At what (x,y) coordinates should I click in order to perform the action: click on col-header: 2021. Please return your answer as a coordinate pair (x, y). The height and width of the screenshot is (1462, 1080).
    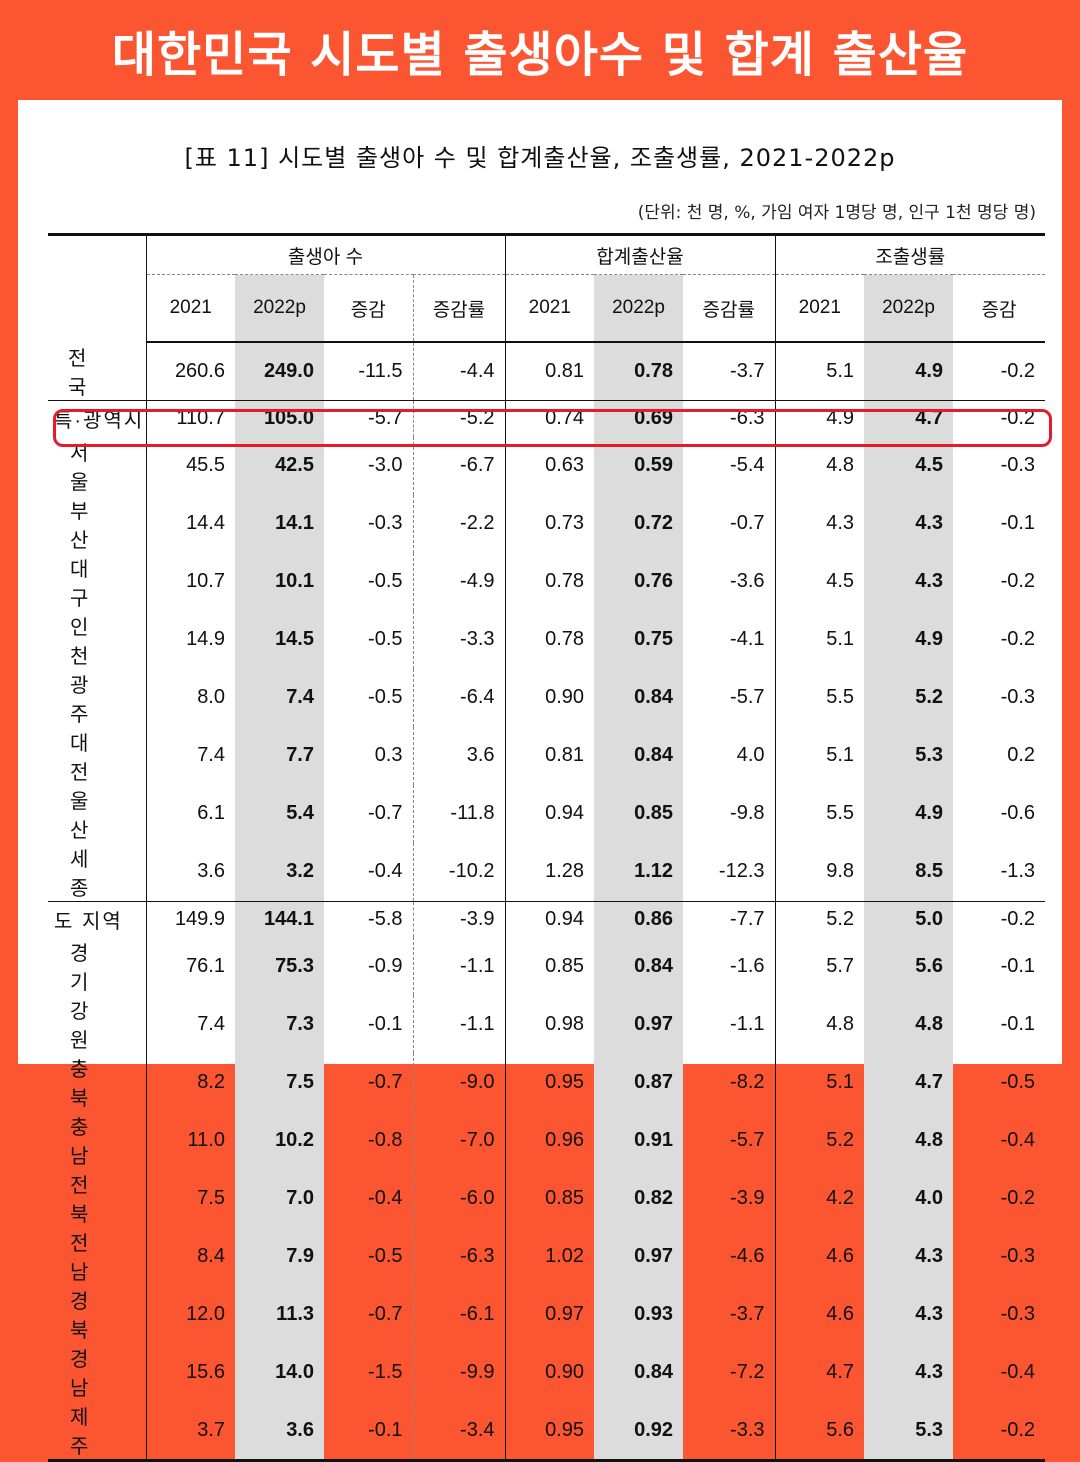
    Looking at the image, I should click on (549, 308).